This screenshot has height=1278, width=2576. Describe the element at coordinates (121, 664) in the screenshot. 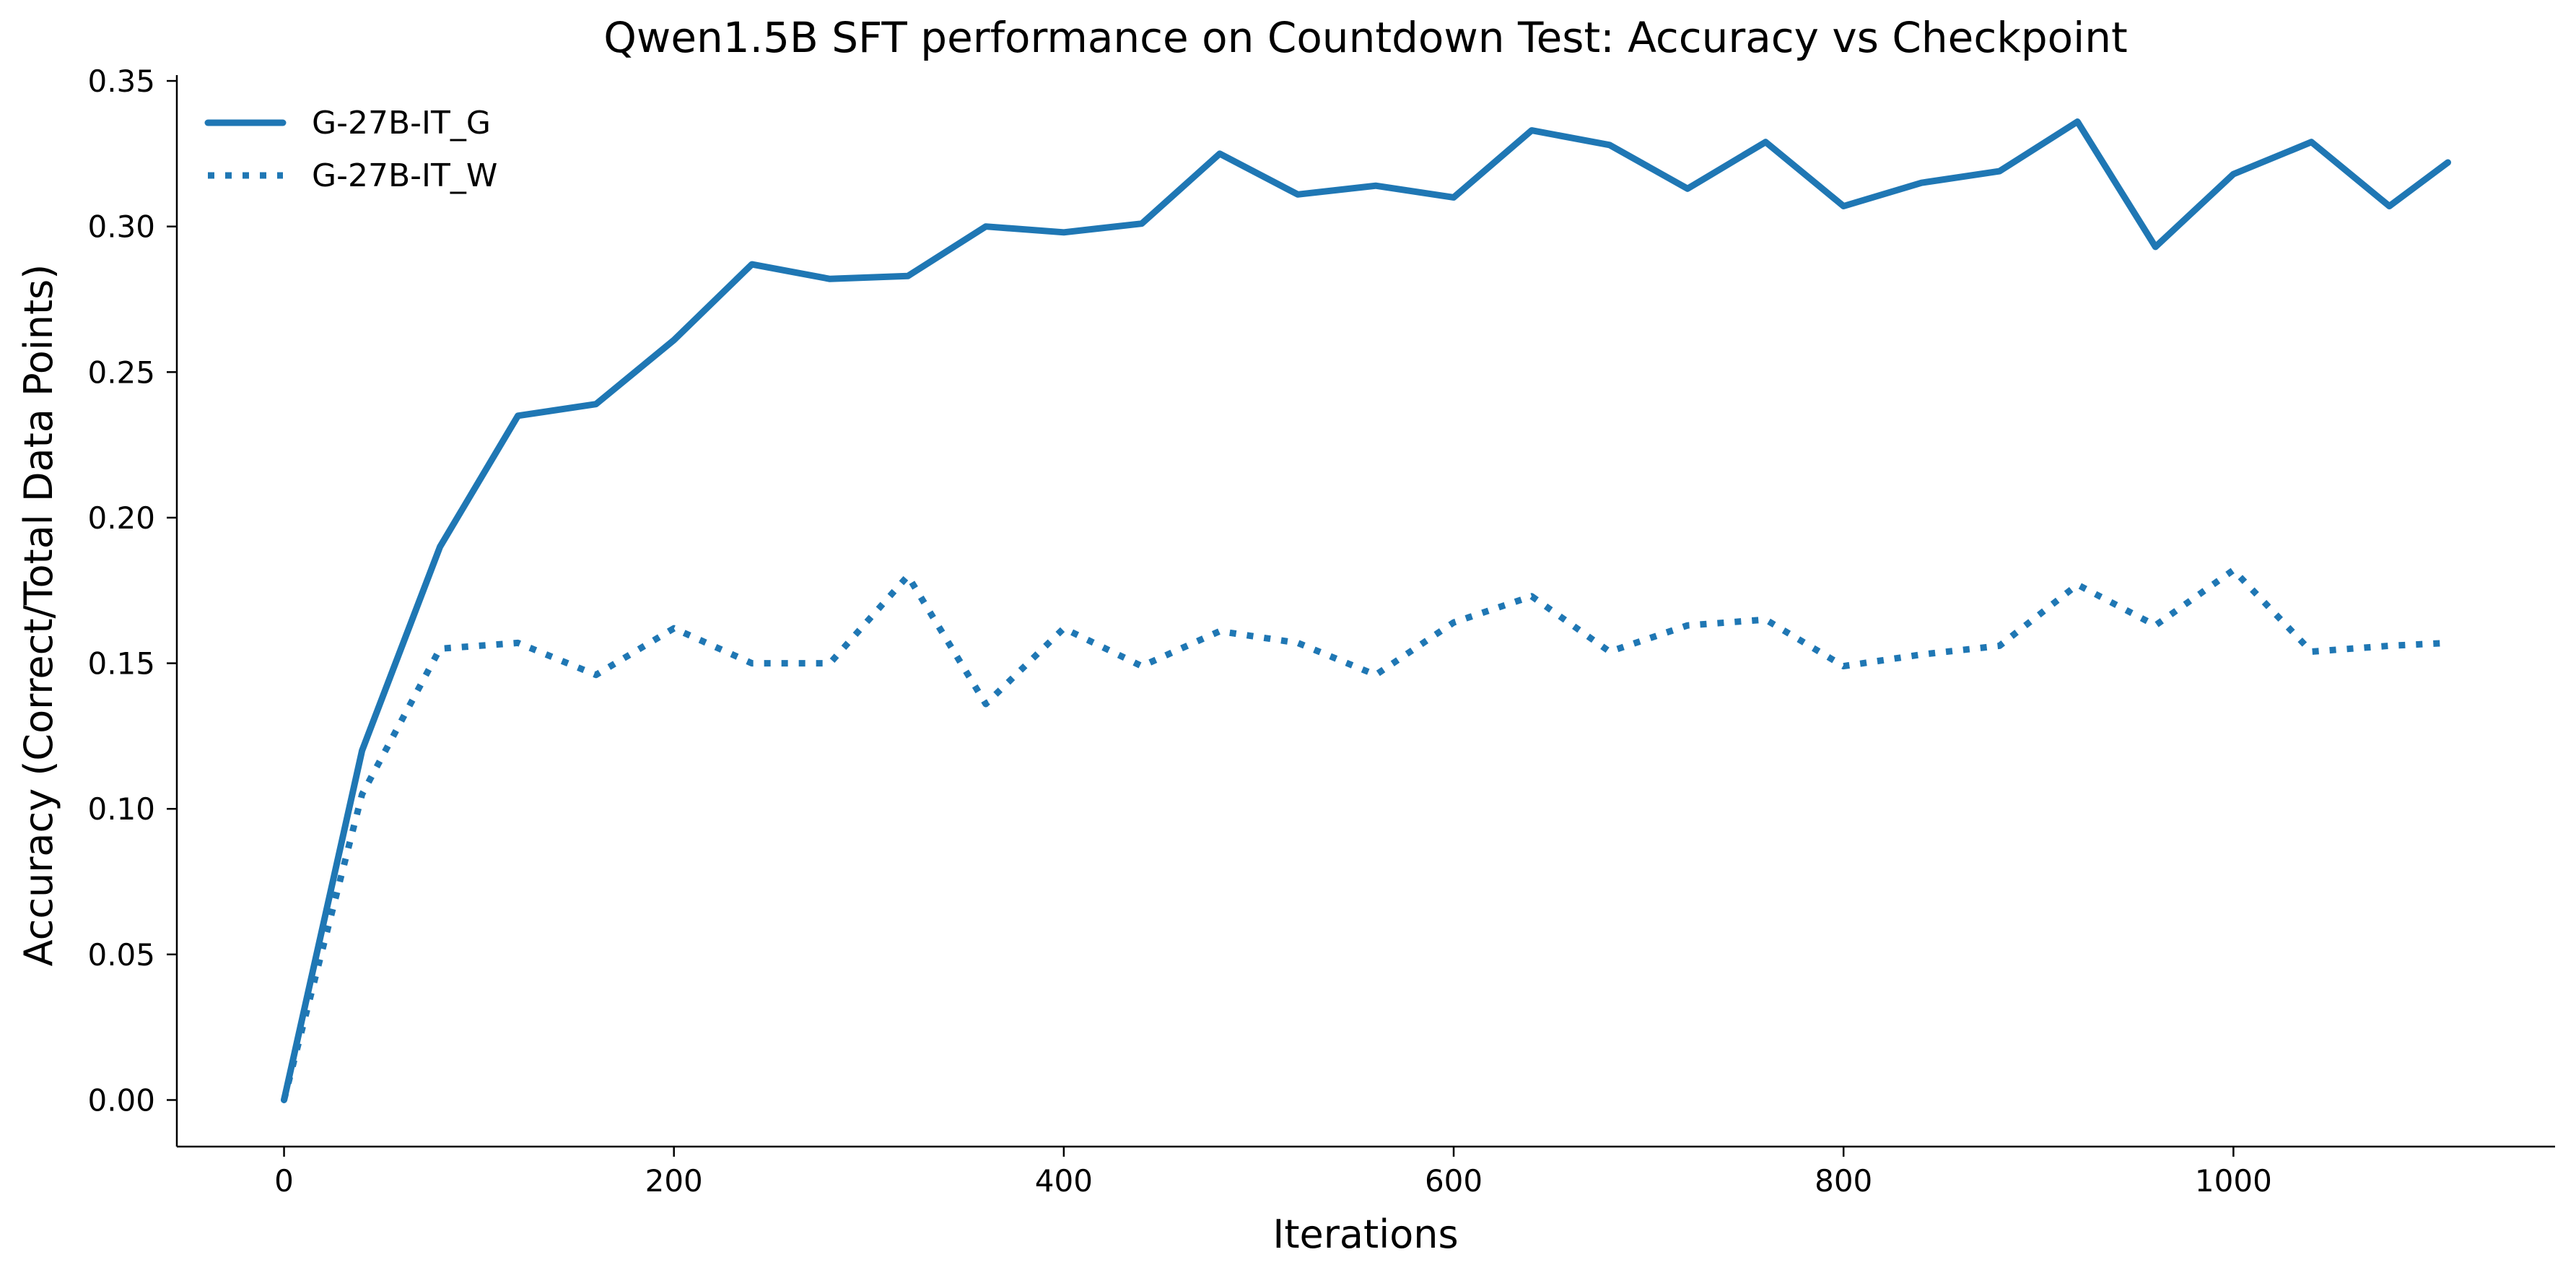

I see `y-tick-label: 0.15` at that location.